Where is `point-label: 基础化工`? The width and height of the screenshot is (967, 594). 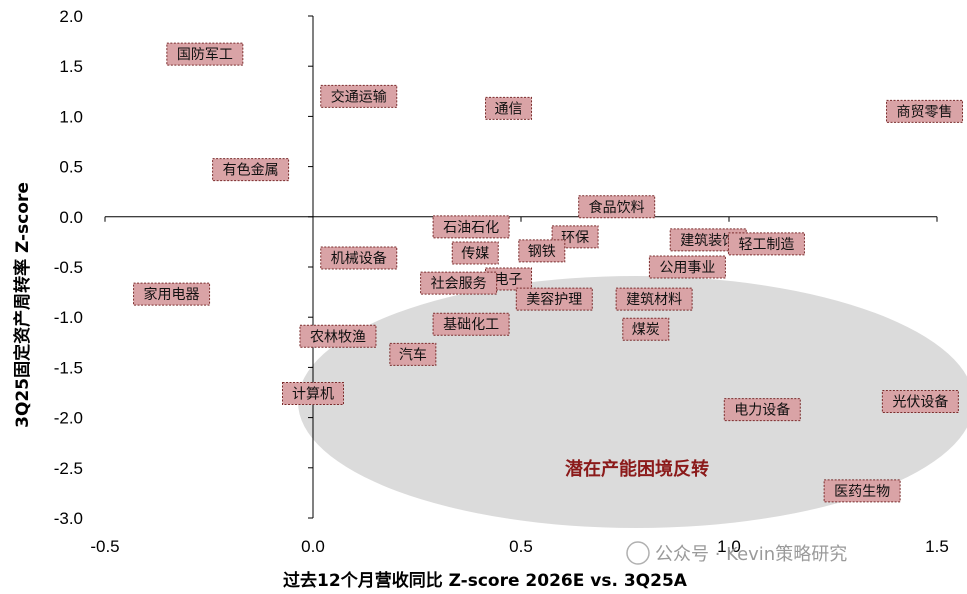
point-label: 基础化工 is located at coordinates (471, 324).